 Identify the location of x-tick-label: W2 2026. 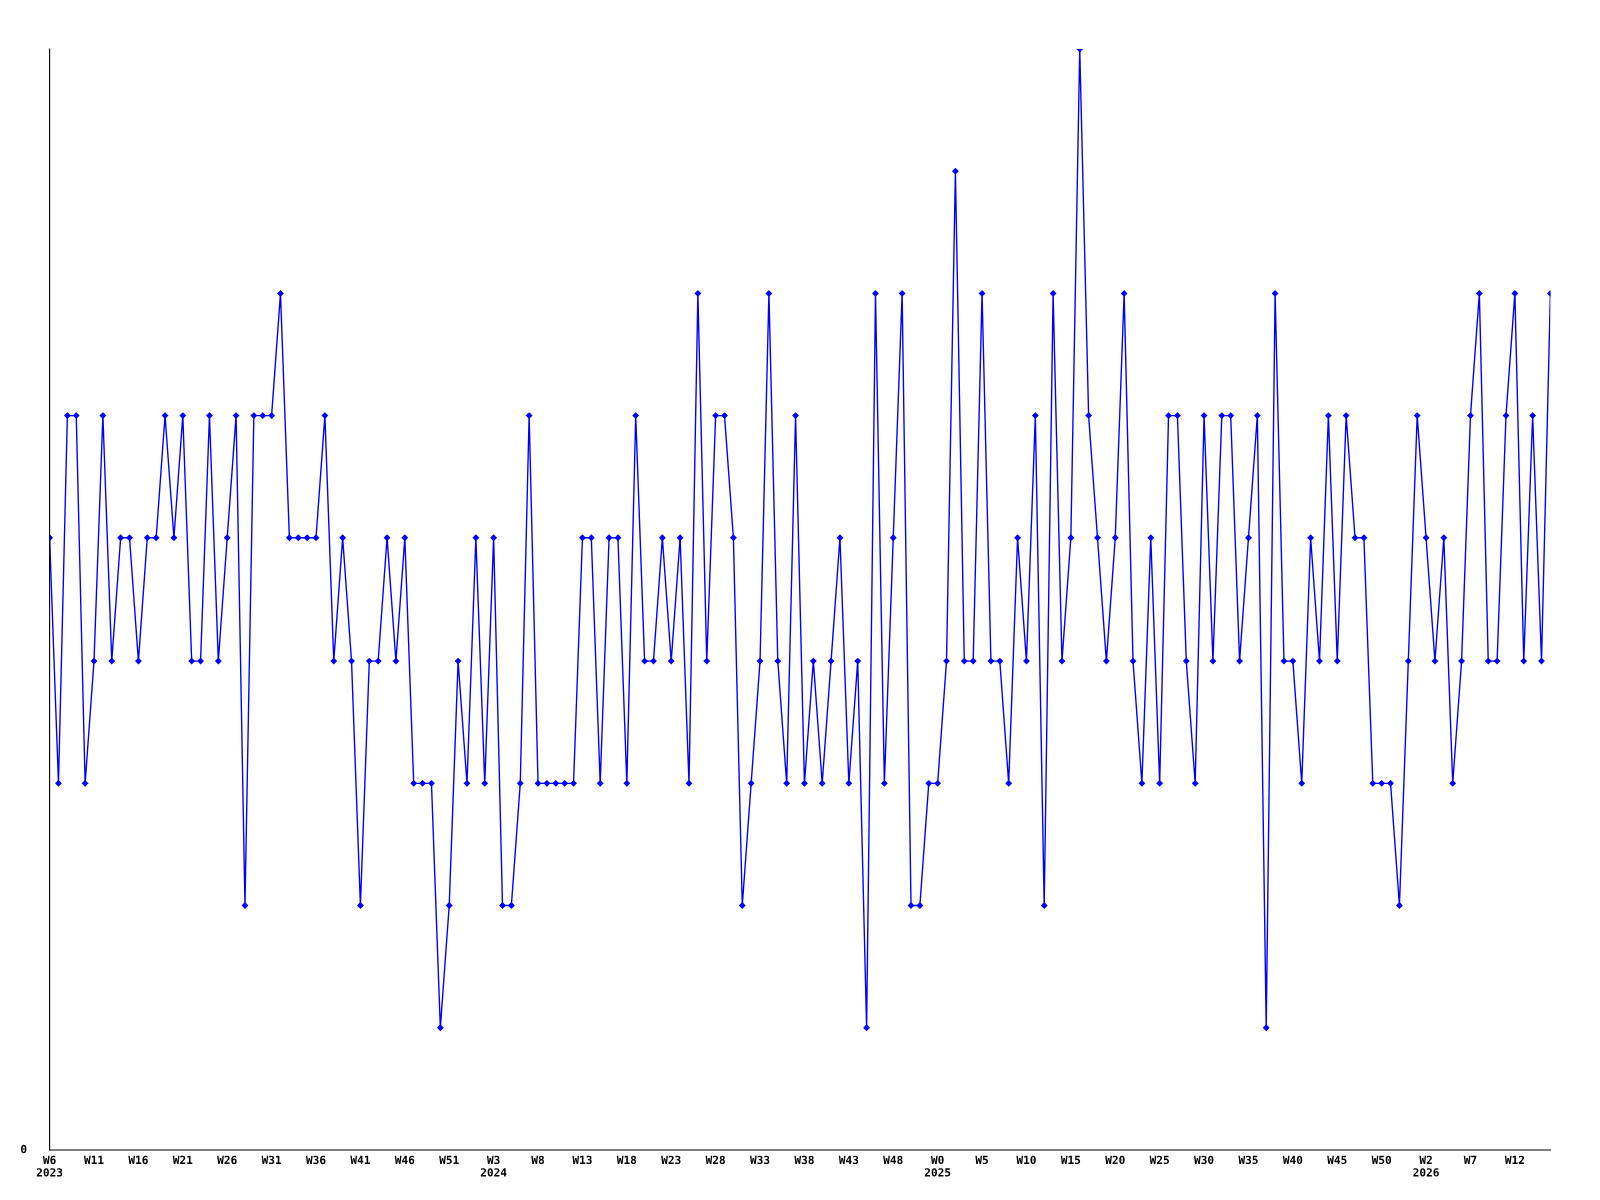
(1426, 1166).